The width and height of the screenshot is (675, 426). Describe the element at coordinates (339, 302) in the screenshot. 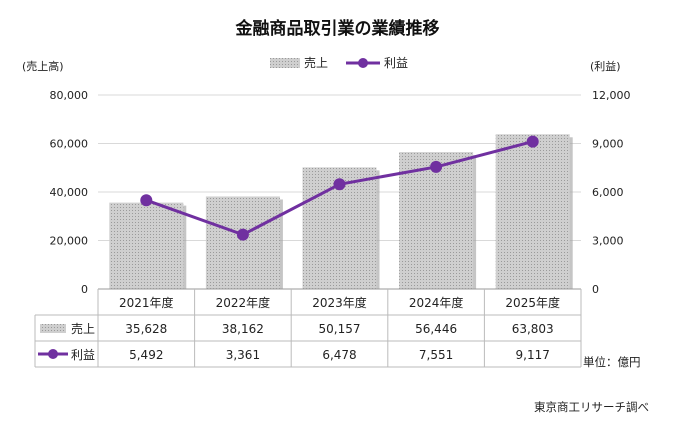

I see `category-label: 2023年度` at that location.